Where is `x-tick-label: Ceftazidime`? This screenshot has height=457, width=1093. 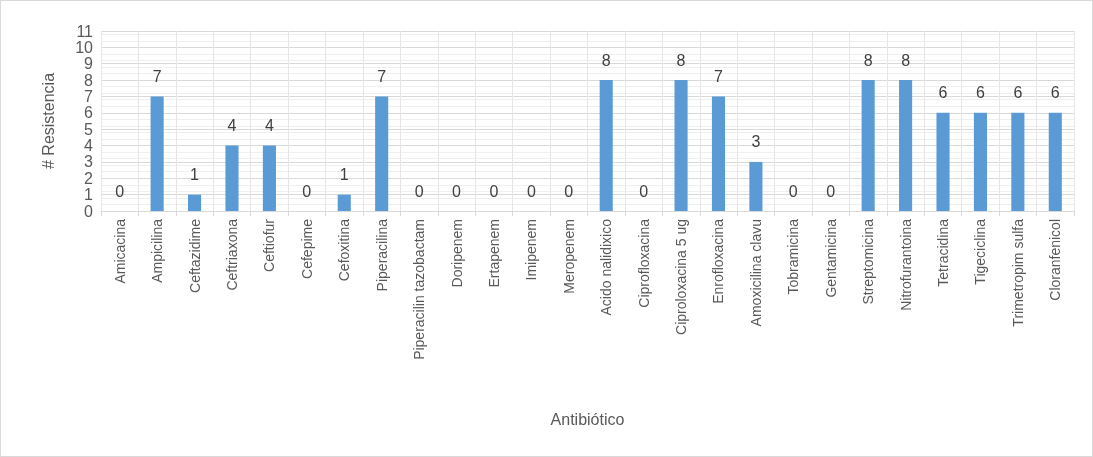 x-tick-label: Ceftazidime is located at coordinates (194, 255).